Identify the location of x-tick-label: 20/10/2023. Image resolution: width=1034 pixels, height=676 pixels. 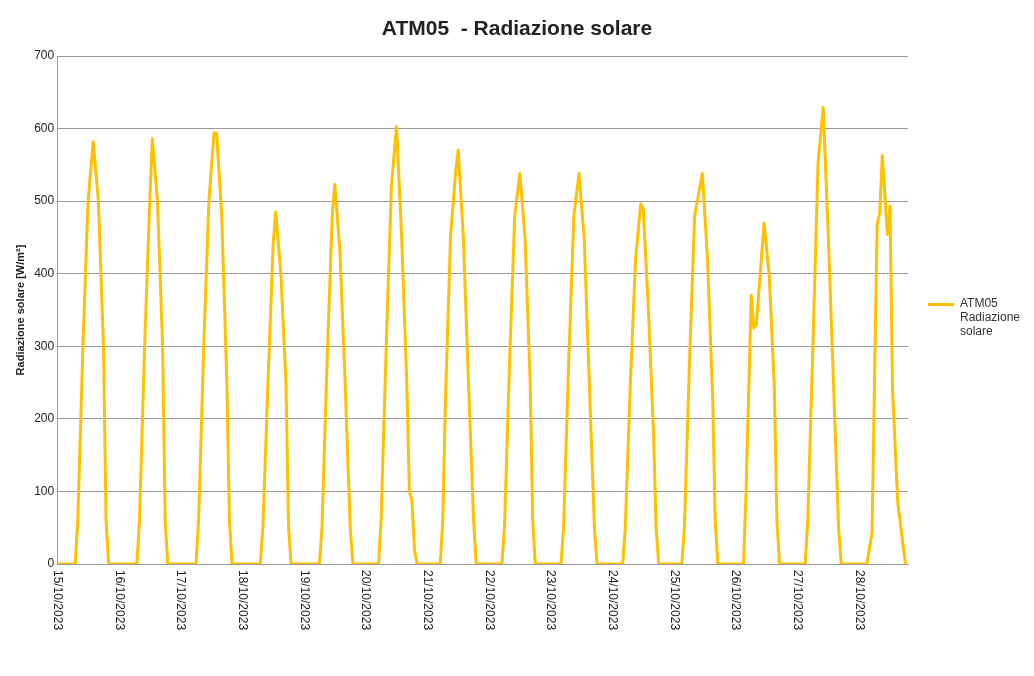
(366, 600).